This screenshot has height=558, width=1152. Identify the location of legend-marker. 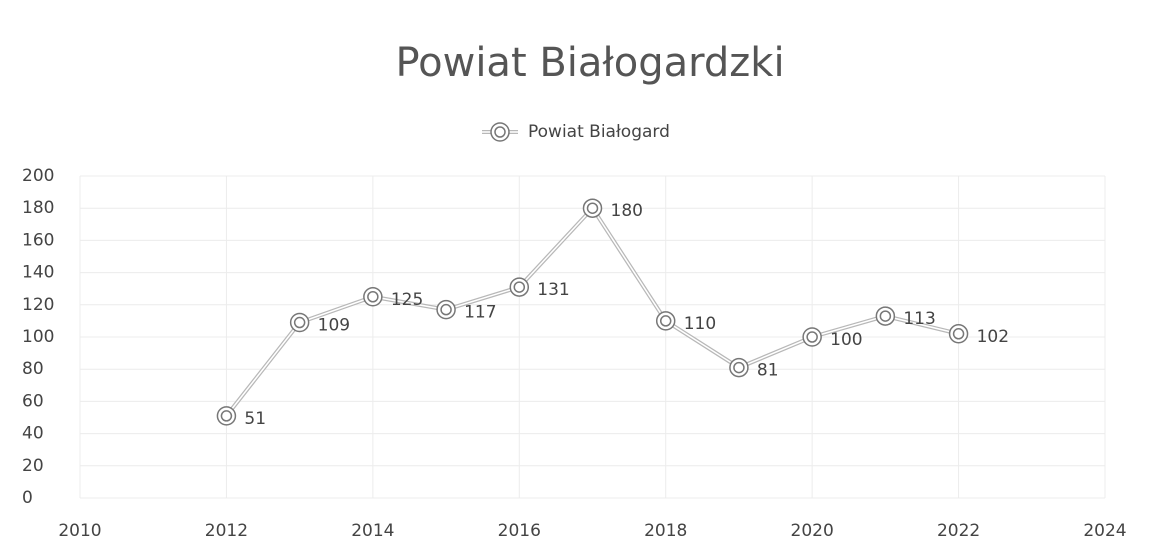
(500, 132).